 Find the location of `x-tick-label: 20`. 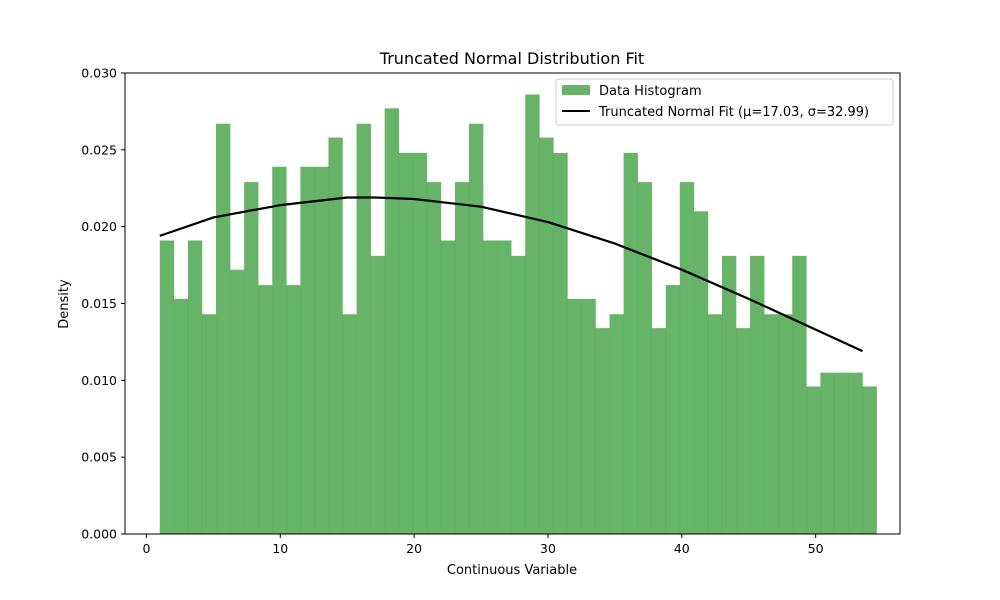

x-tick-label: 20 is located at coordinates (414, 548).